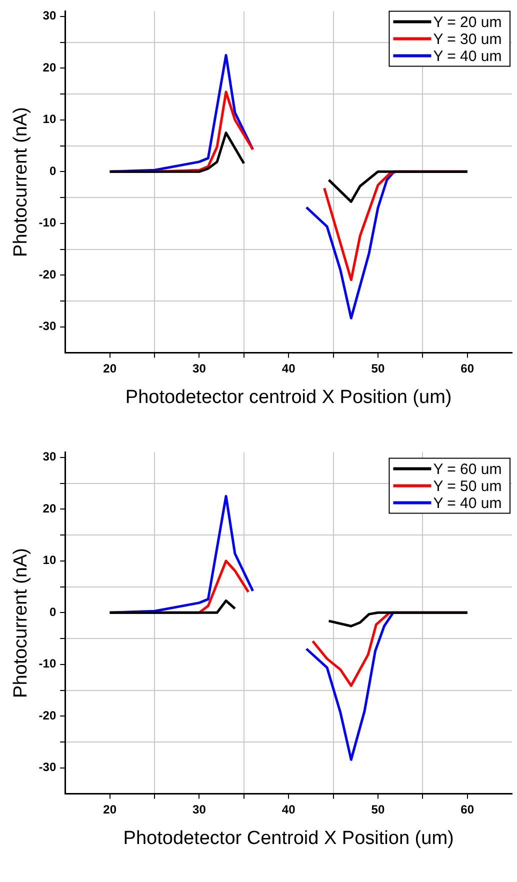 The width and height of the screenshot is (517, 882). Describe the element at coordinates (467, 22) in the screenshot. I see `legend-label: Y = 20 um` at that location.